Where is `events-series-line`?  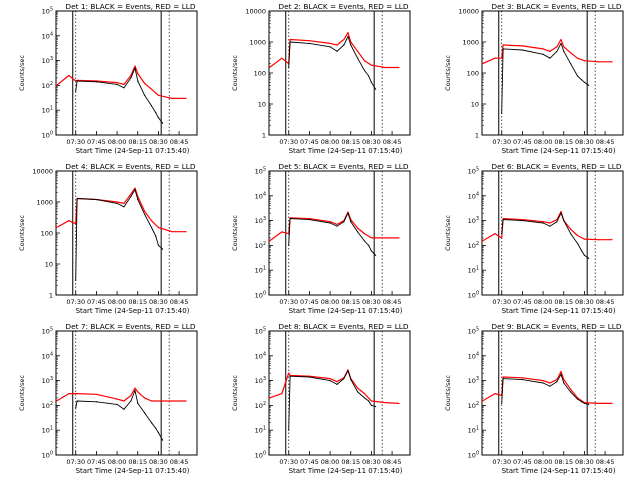
events-series-line is located at coordinates (332, 234).